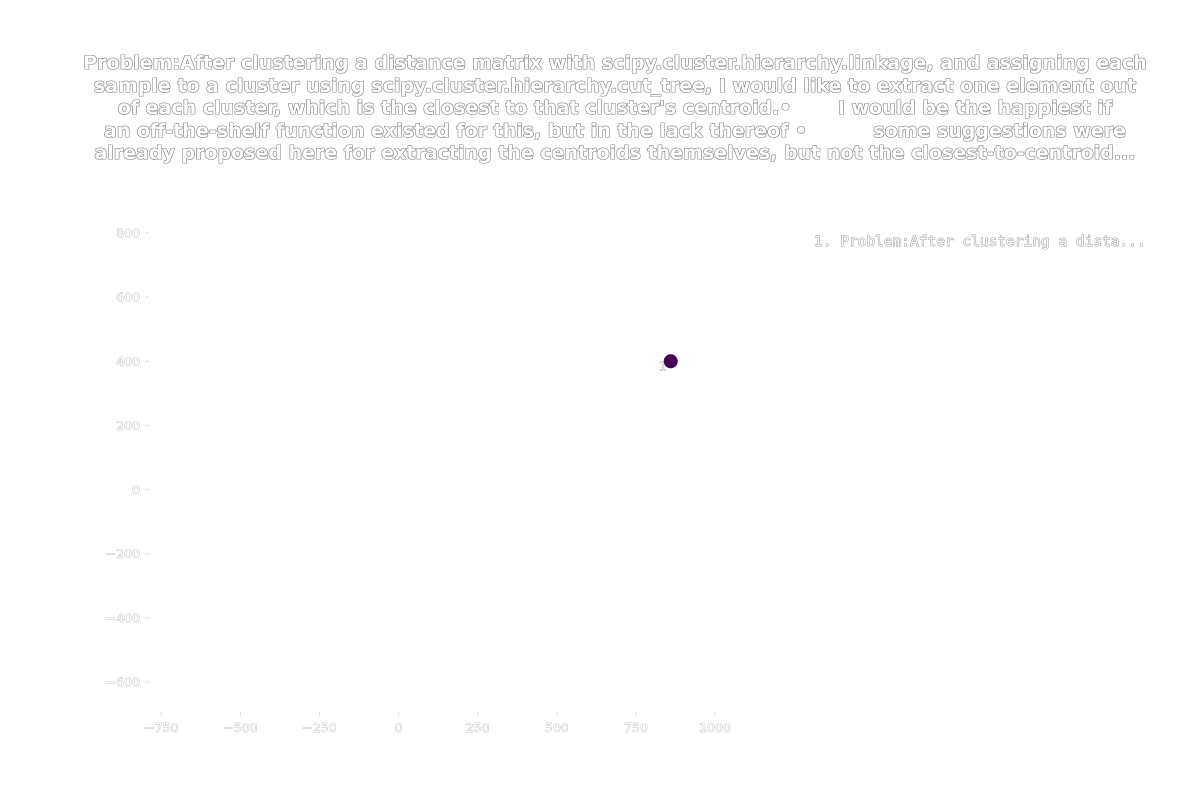 The width and height of the screenshot is (1200, 800). I want to click on y-tick-label: 400, so click(128, 361).